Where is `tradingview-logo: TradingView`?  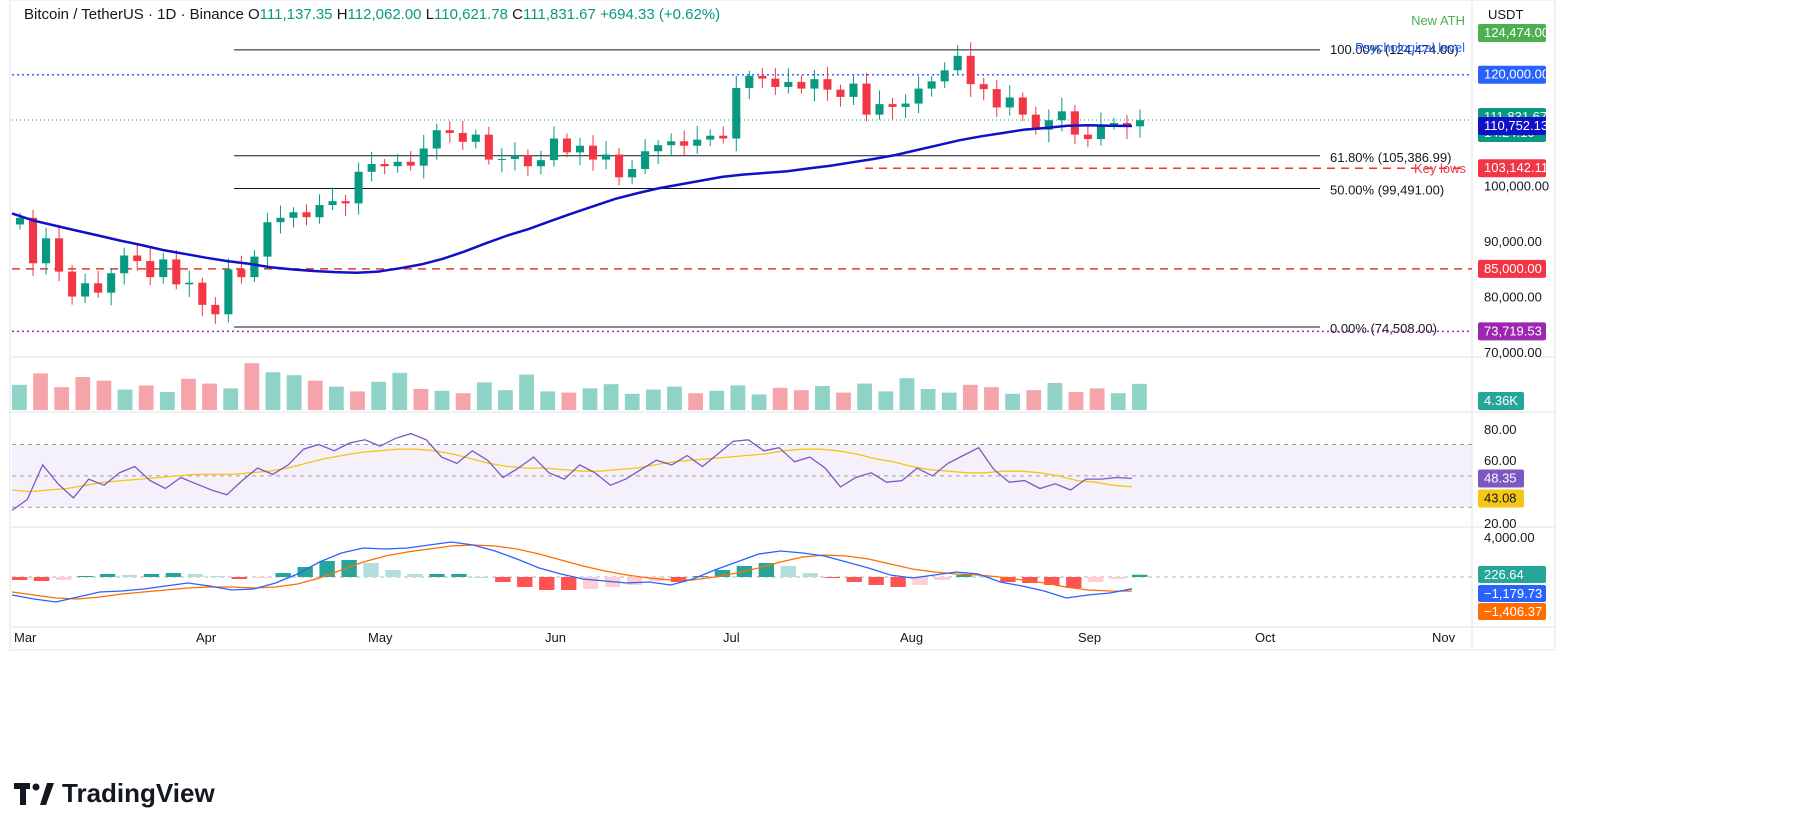 tradingview-logo: TradingView is located at coordinates (114, 793).